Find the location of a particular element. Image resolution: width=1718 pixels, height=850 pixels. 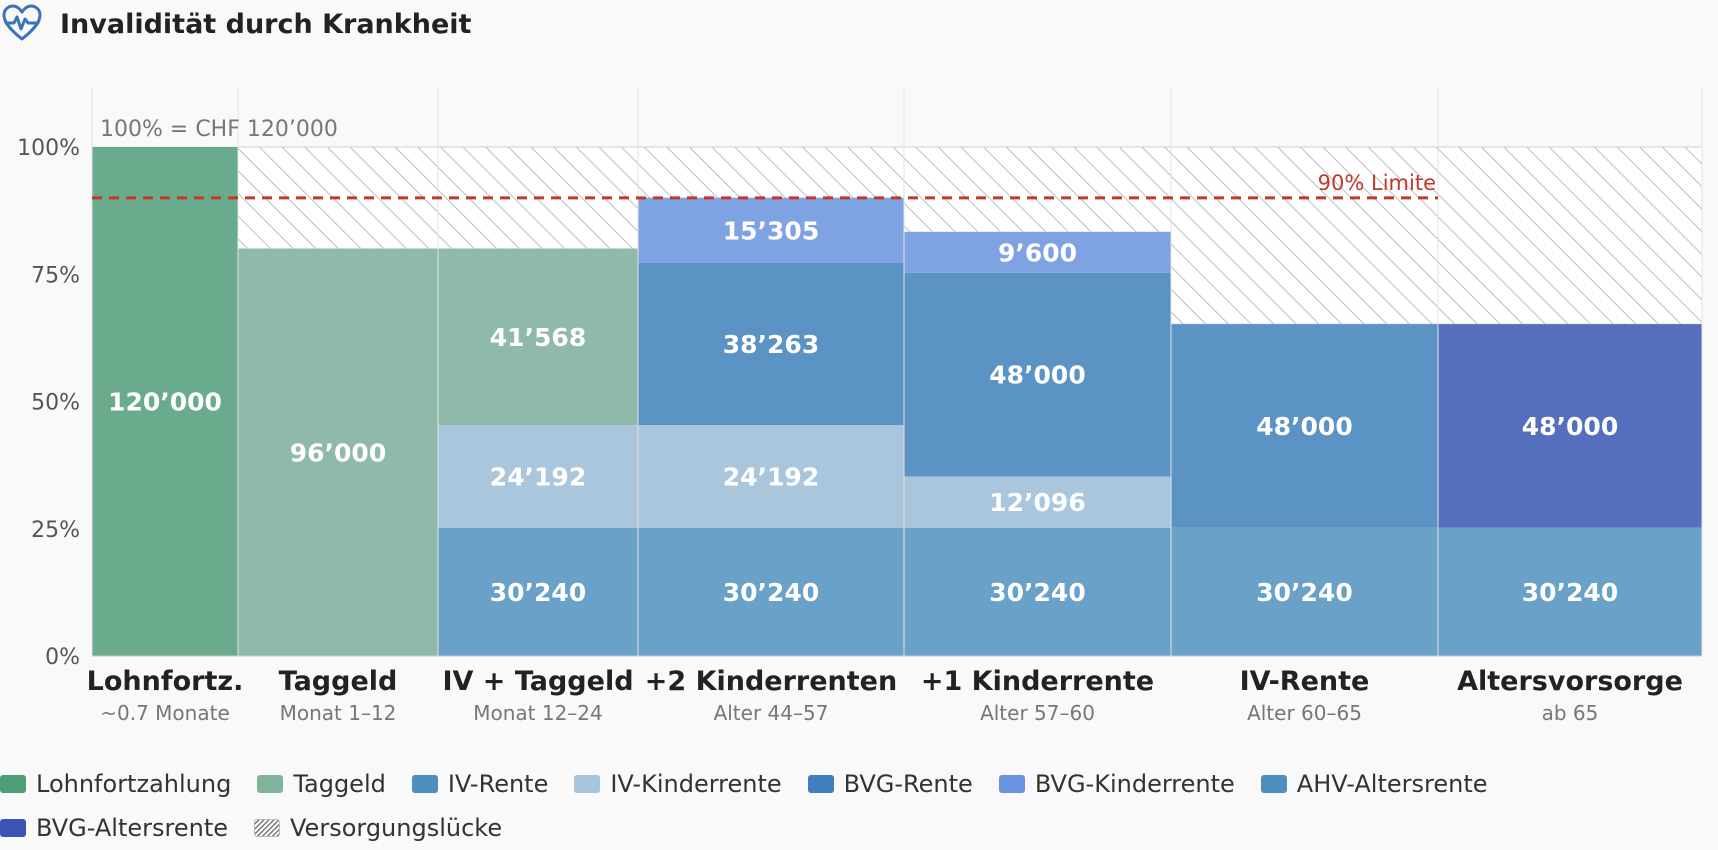

data-label: 41’568 is located at coordinates (538, 337).